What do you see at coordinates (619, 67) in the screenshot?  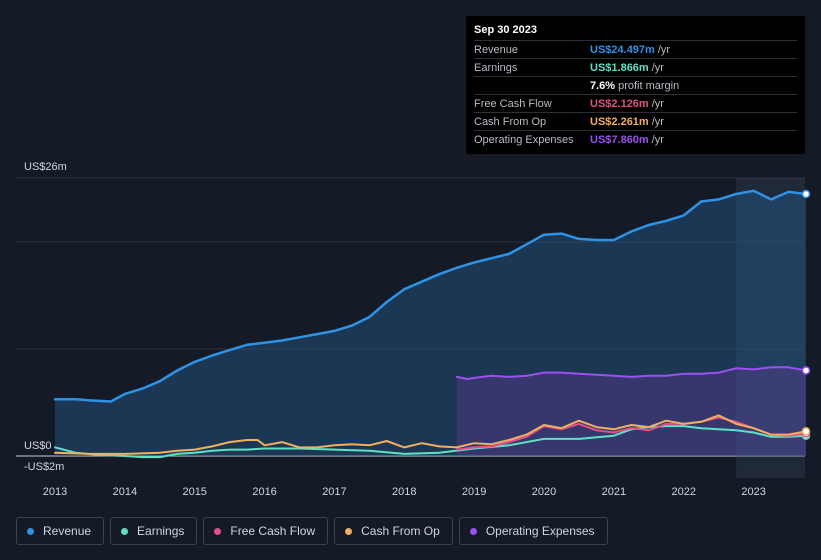 I see `tooltip-row-value: US$1.866m` at bounding box center [619, 67].